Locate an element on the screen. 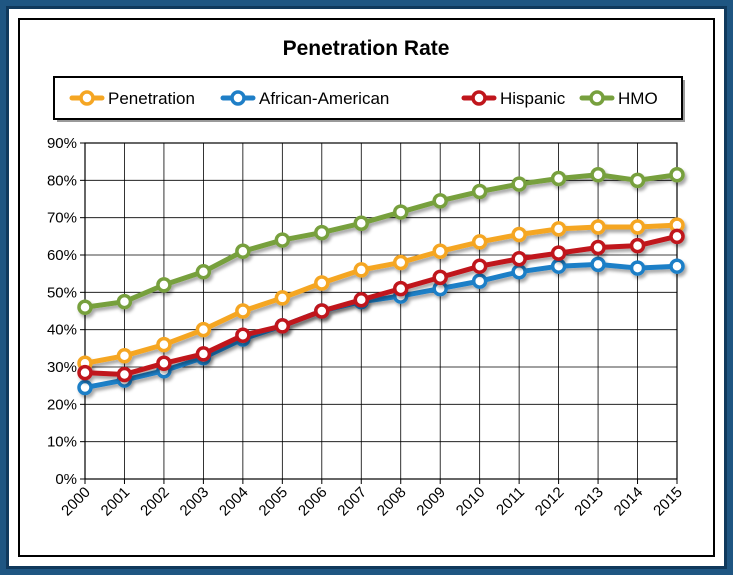 The image size is (733, 575). legend-label: African-American is located at coordinates (324, 98).